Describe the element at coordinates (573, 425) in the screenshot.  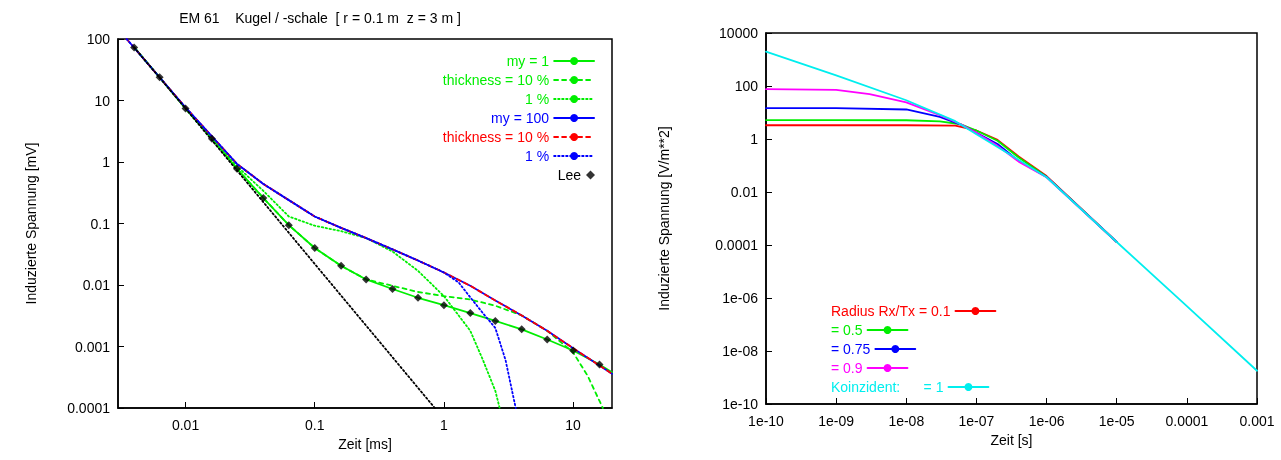
I see `x-tick-label: 10` at that location.